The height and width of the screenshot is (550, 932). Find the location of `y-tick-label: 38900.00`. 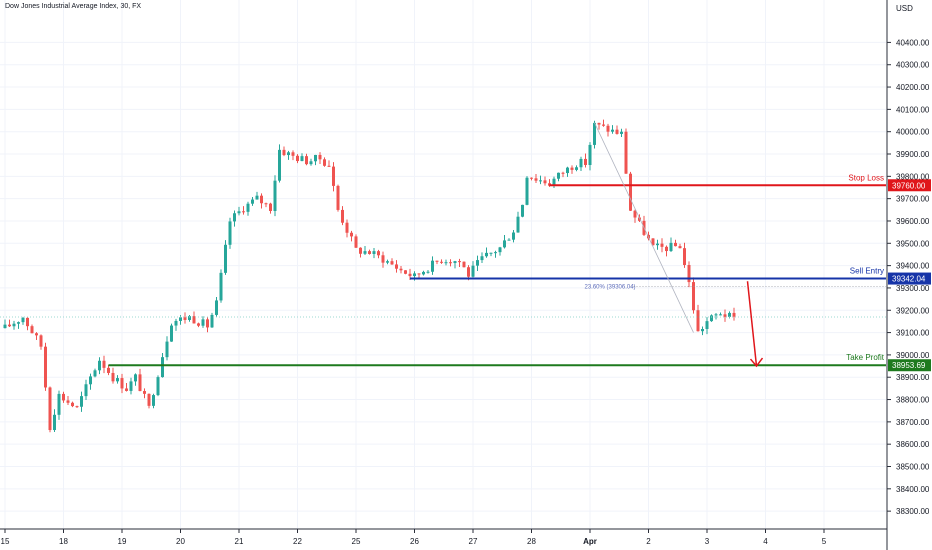

y-tick-label: 38900.00 is located at coordinates (913, 377).